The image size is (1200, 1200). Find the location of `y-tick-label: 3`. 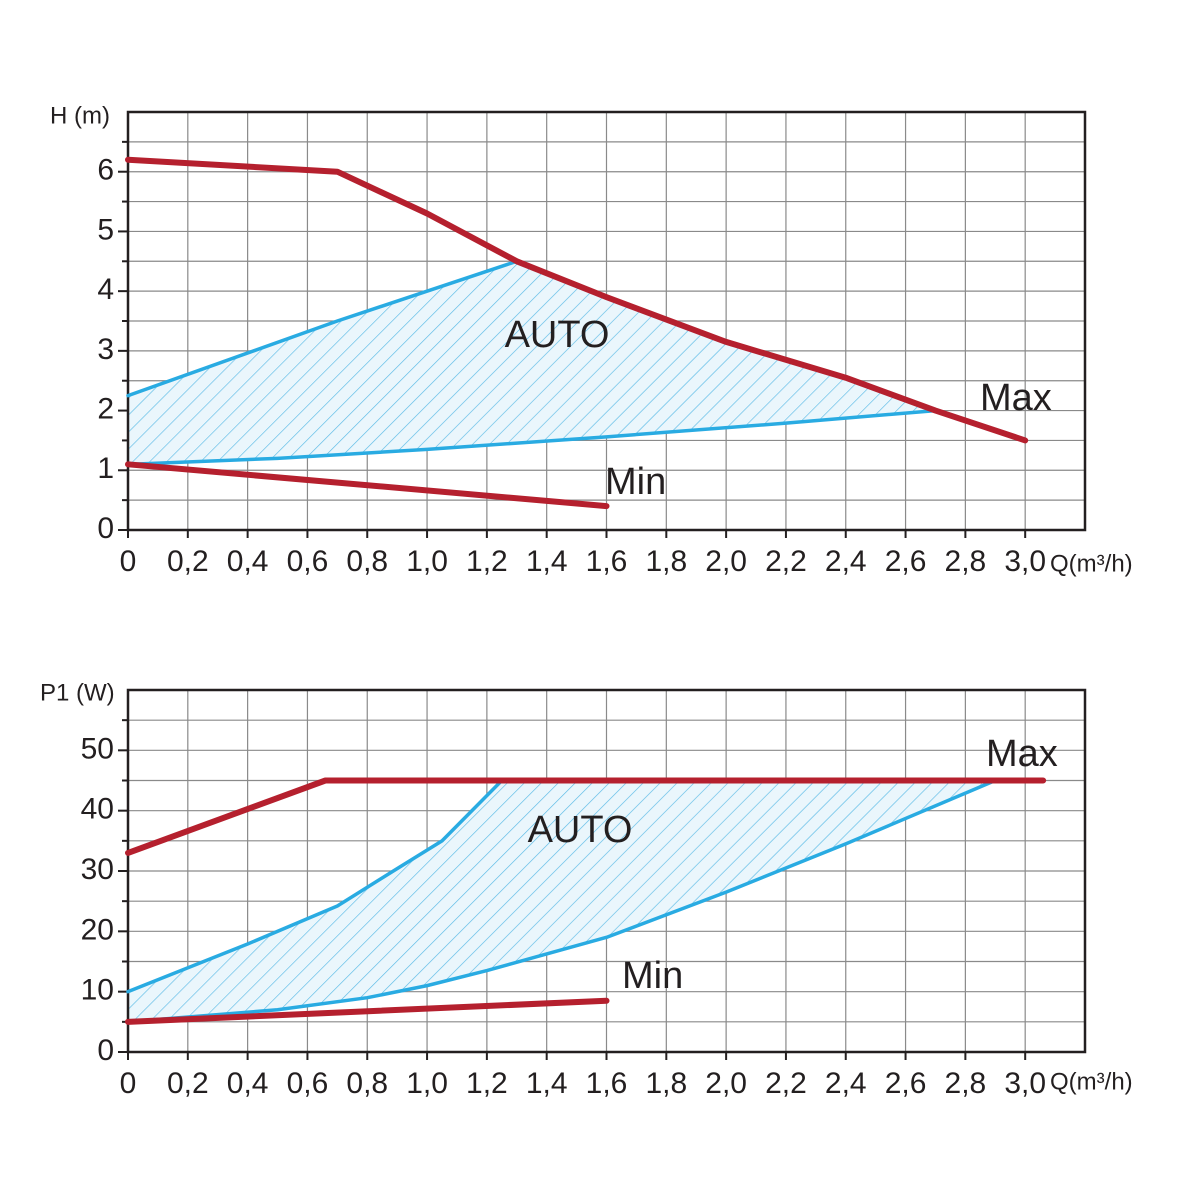

y-tick-label: 3 is located at coordinates (105, 349).